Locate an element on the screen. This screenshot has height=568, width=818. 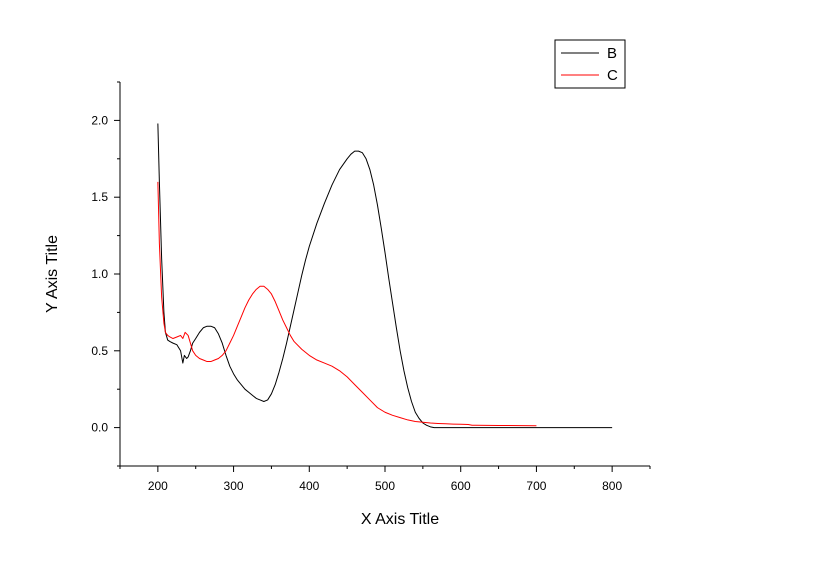
x-tick-label: 300 is located at coordinates (234, 486).